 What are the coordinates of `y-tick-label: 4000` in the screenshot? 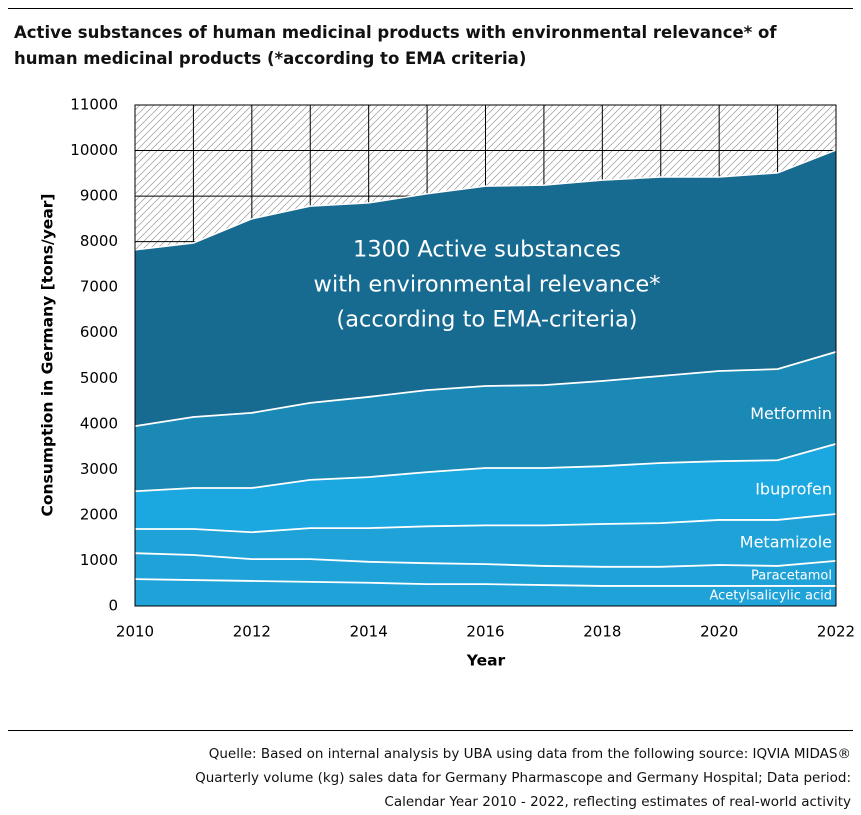 It's located at (99, 423).